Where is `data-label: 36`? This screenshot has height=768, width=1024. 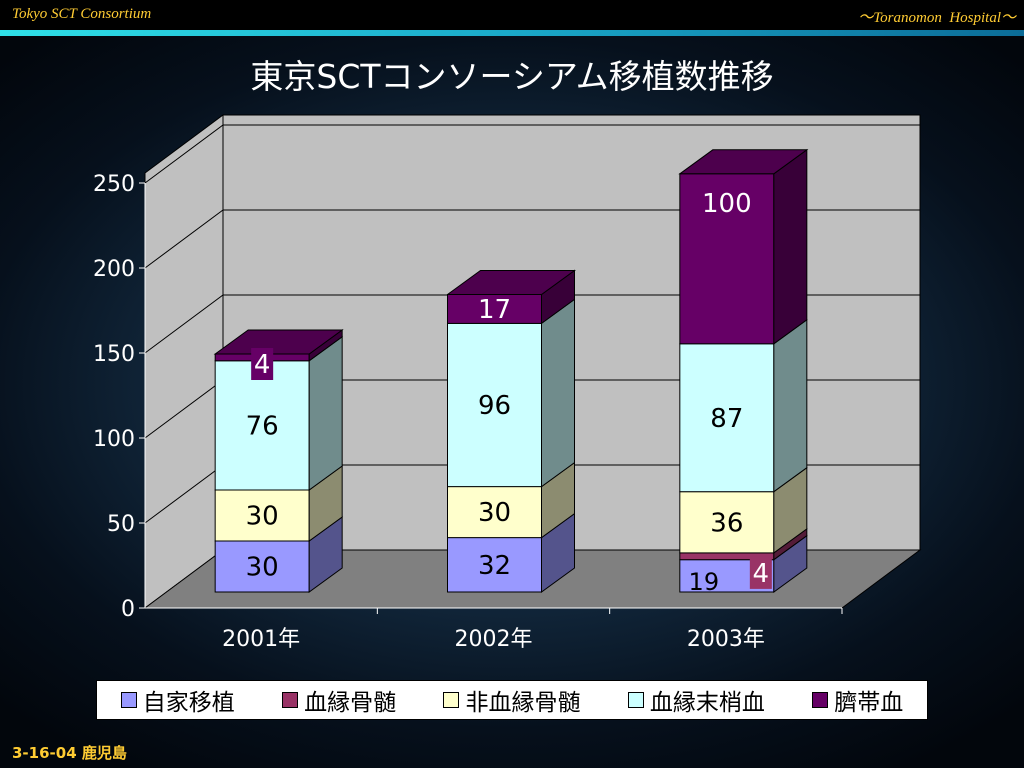 data-label: 36 is located at coordinates (726, 523).